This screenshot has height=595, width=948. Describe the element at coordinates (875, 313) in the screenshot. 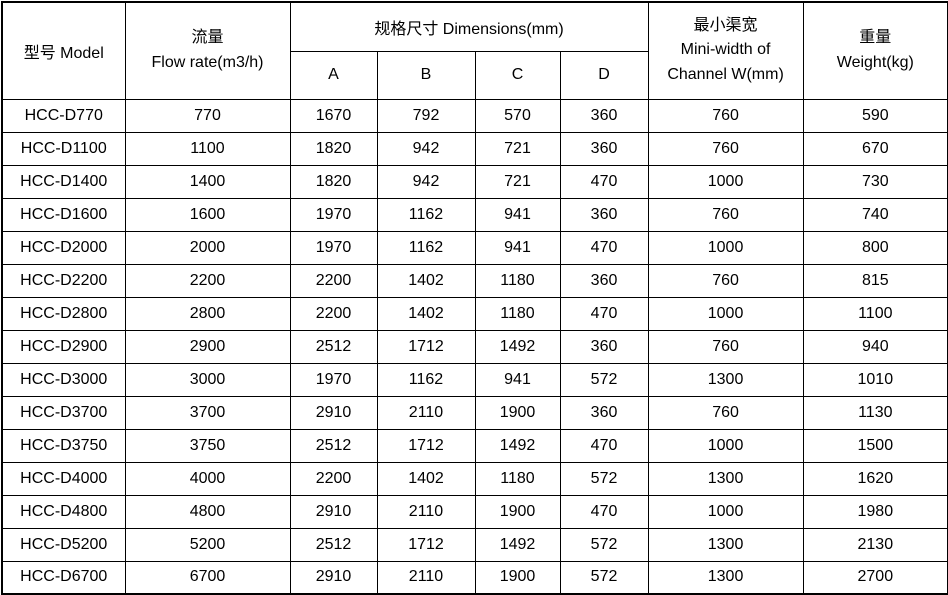

I see `weight-cell: 1100` at that location.